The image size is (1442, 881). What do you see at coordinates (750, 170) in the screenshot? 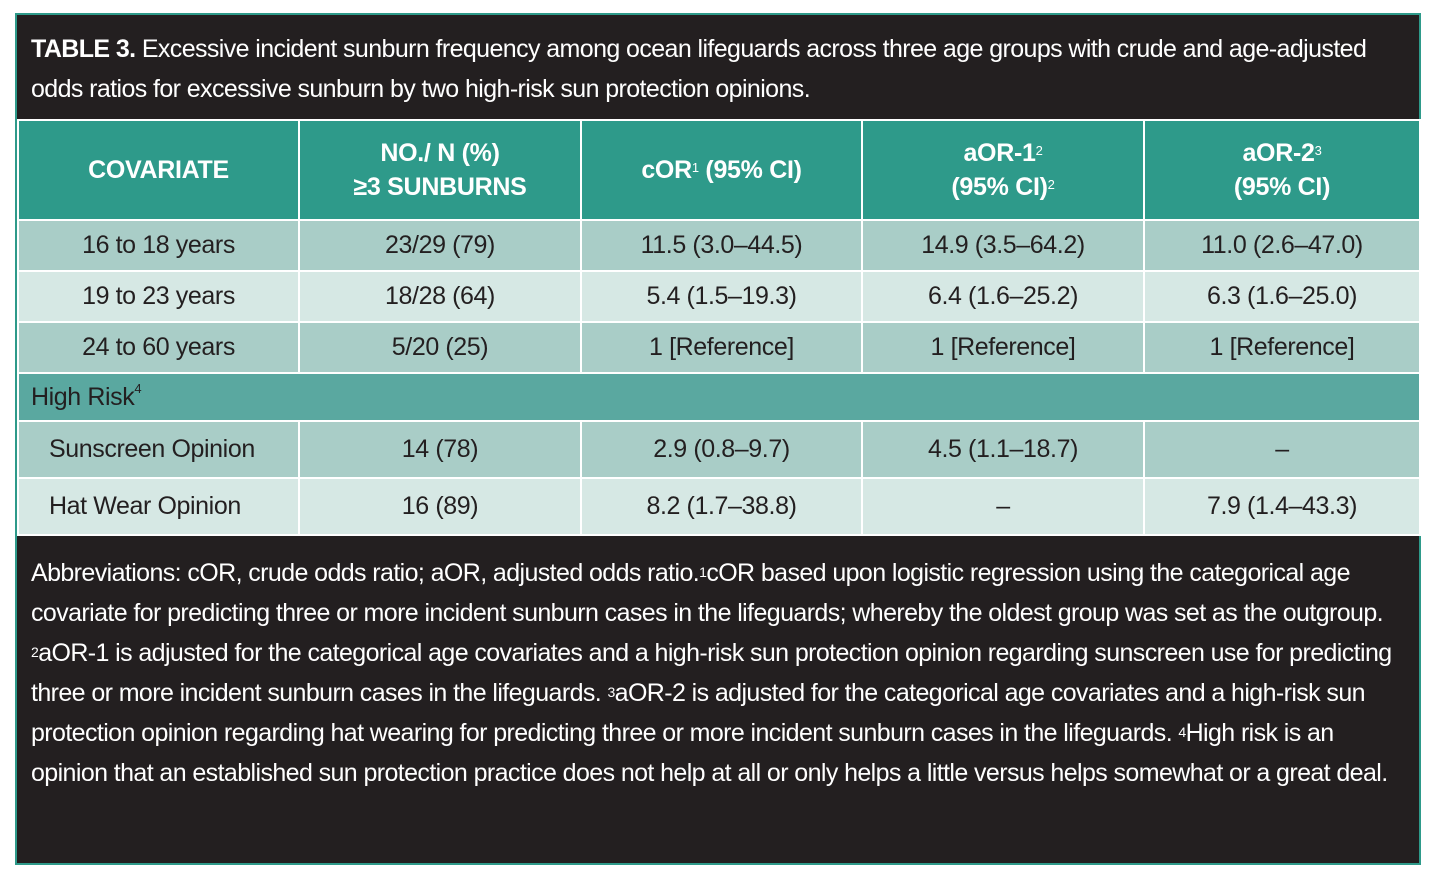
I see `header-cor-ci: (95% CI)` at bounding box center [750, 170].